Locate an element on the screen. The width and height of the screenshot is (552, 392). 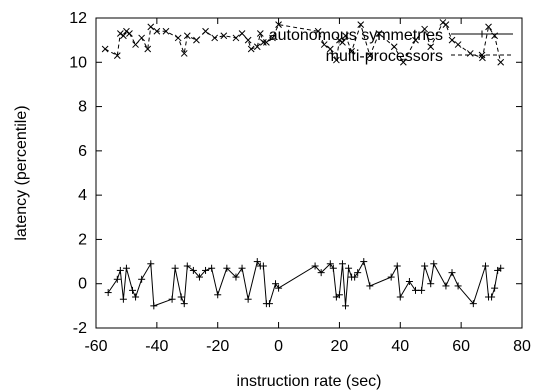
y-tick-label: 6 is located at coordinates (82, 151).